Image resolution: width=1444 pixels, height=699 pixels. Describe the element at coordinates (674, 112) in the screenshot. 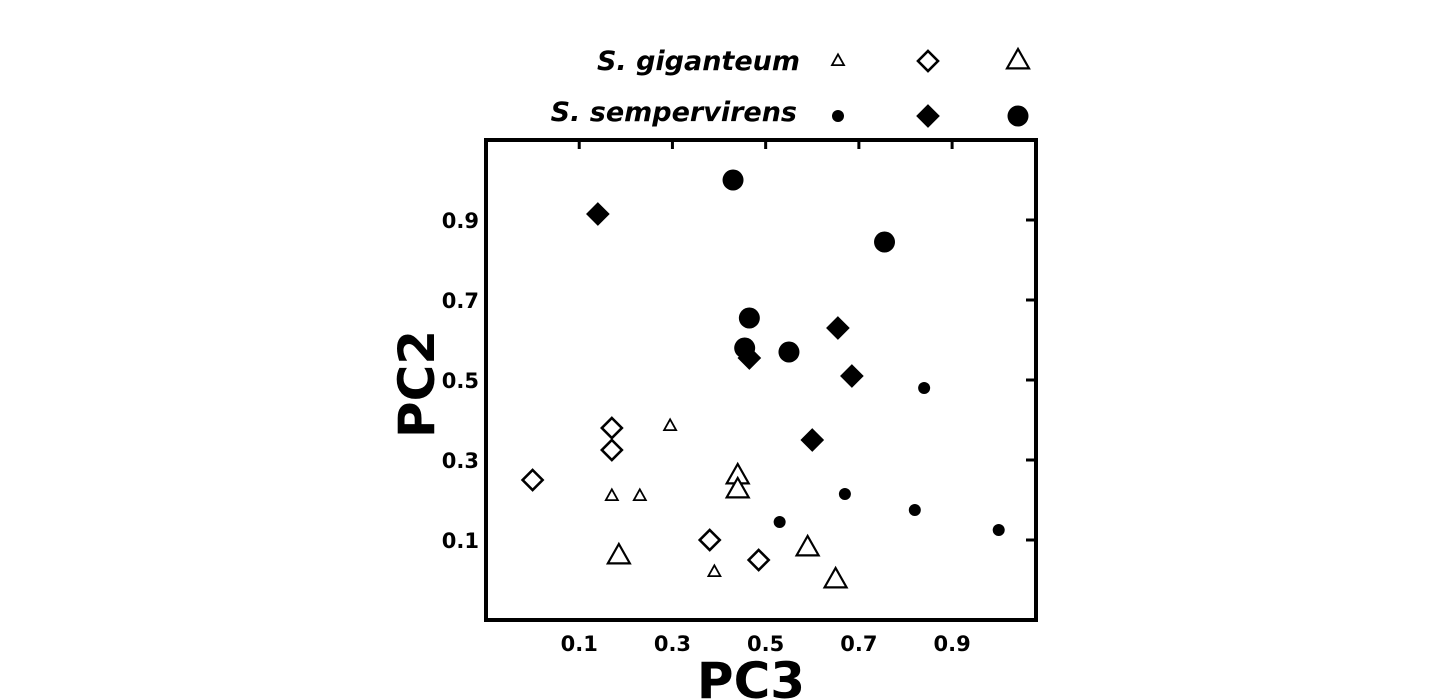

I see `legend-label-sempervirens: S. sempervirens` at that location.